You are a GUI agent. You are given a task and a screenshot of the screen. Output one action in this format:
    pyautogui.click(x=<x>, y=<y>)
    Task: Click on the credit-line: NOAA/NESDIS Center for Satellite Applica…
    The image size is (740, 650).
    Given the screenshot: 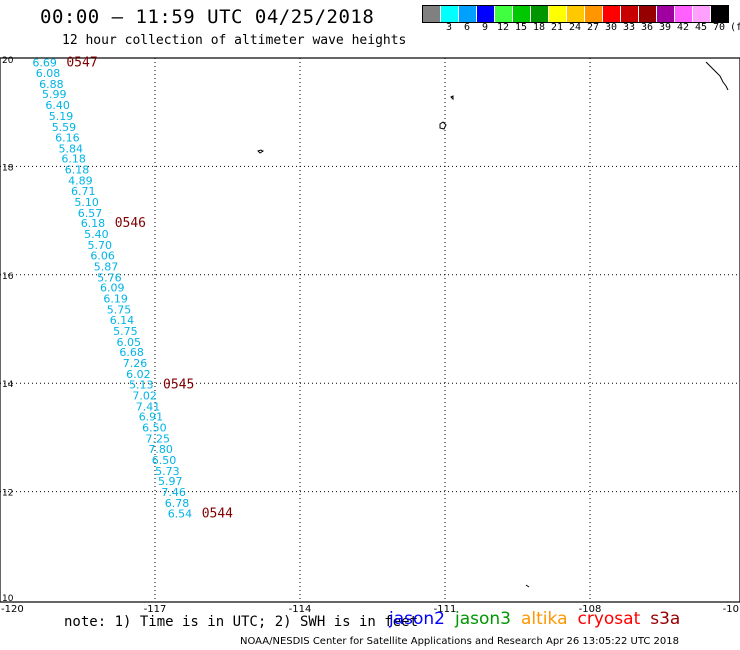 What is the action you would take?
    pyautogui.click(x=459, y=641)
    